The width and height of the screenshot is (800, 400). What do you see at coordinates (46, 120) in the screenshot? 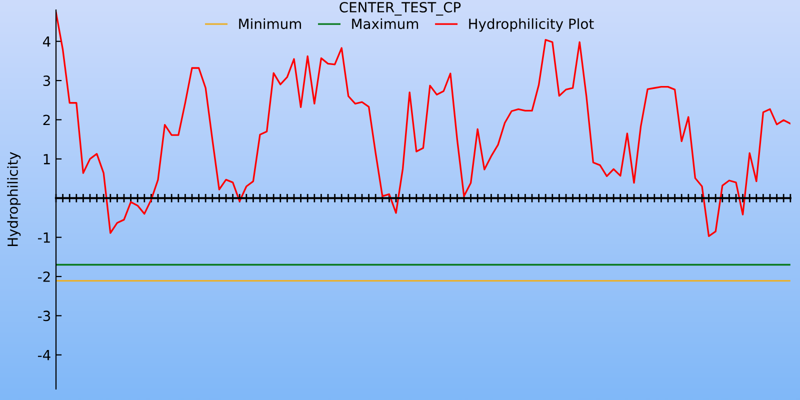
I see `y-tick-label: 2` at bounding box center [46, 120].